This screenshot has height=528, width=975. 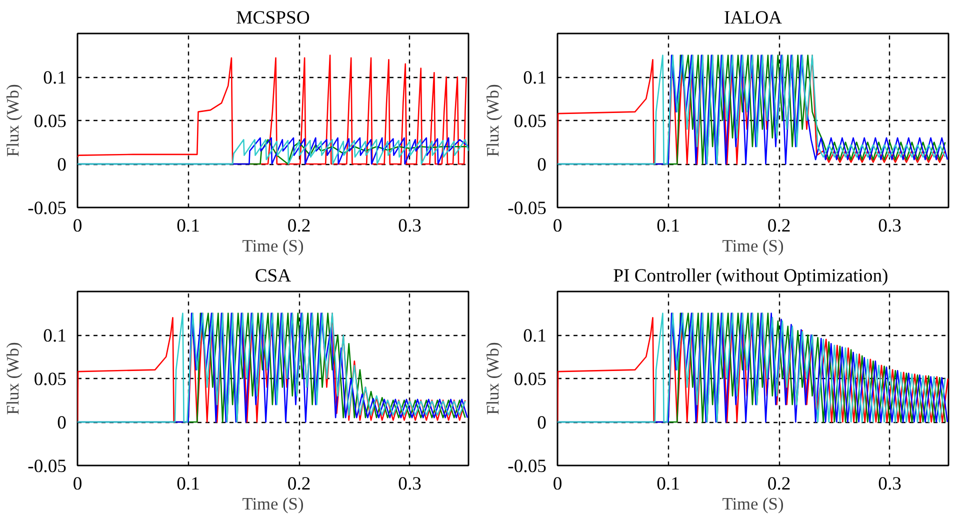 I want to click on chart-title: PI Controller (without Optimization), so click(x=750, y=276).